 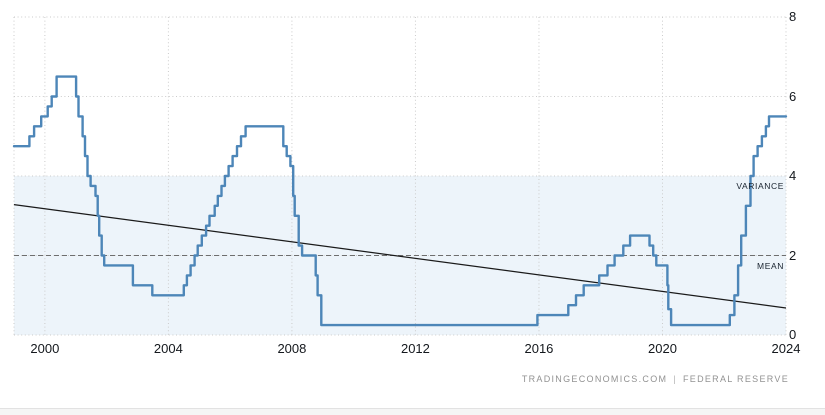 I want to click on y-tick-label: 2, so click(x=793, y=255).